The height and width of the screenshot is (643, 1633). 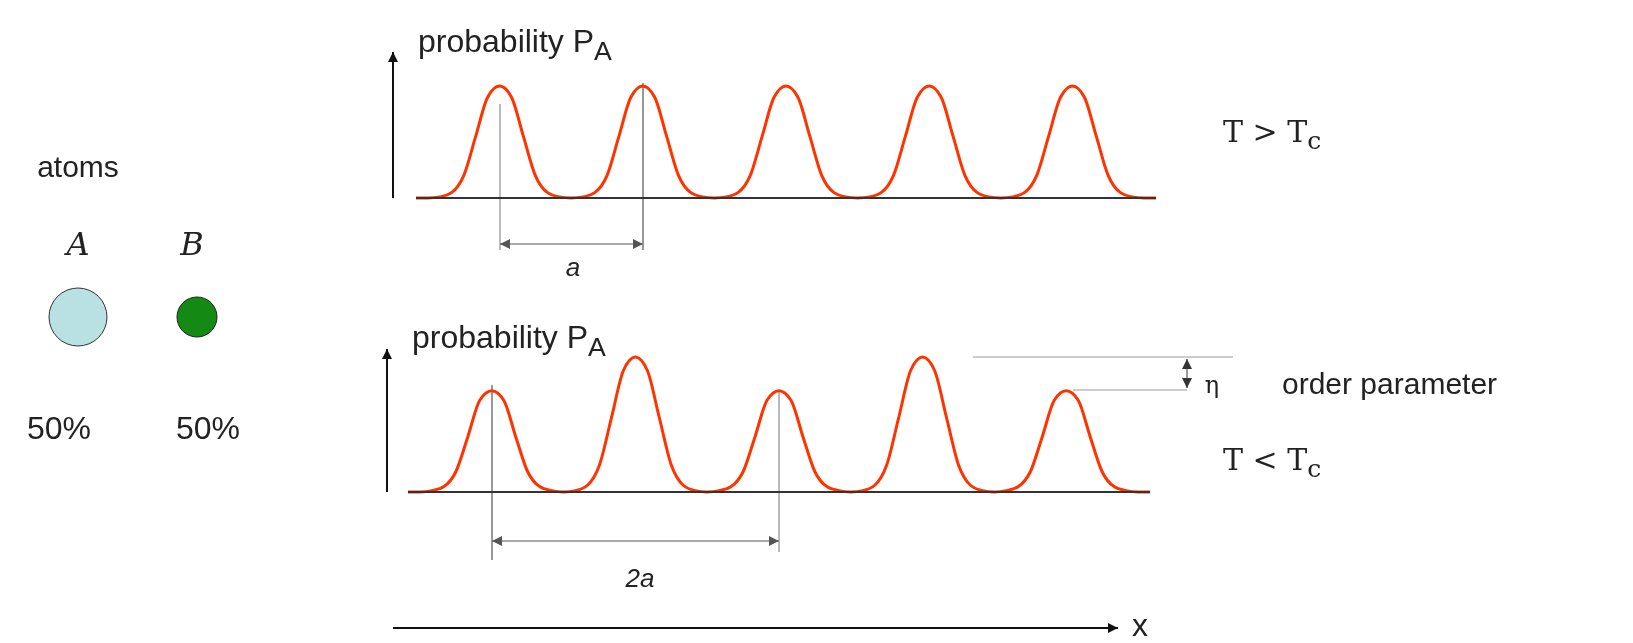 What do you see at coordinates (1140, 625) in the screenshot?
I see `x-axis-title: x` at bounding box center [1140, 625].